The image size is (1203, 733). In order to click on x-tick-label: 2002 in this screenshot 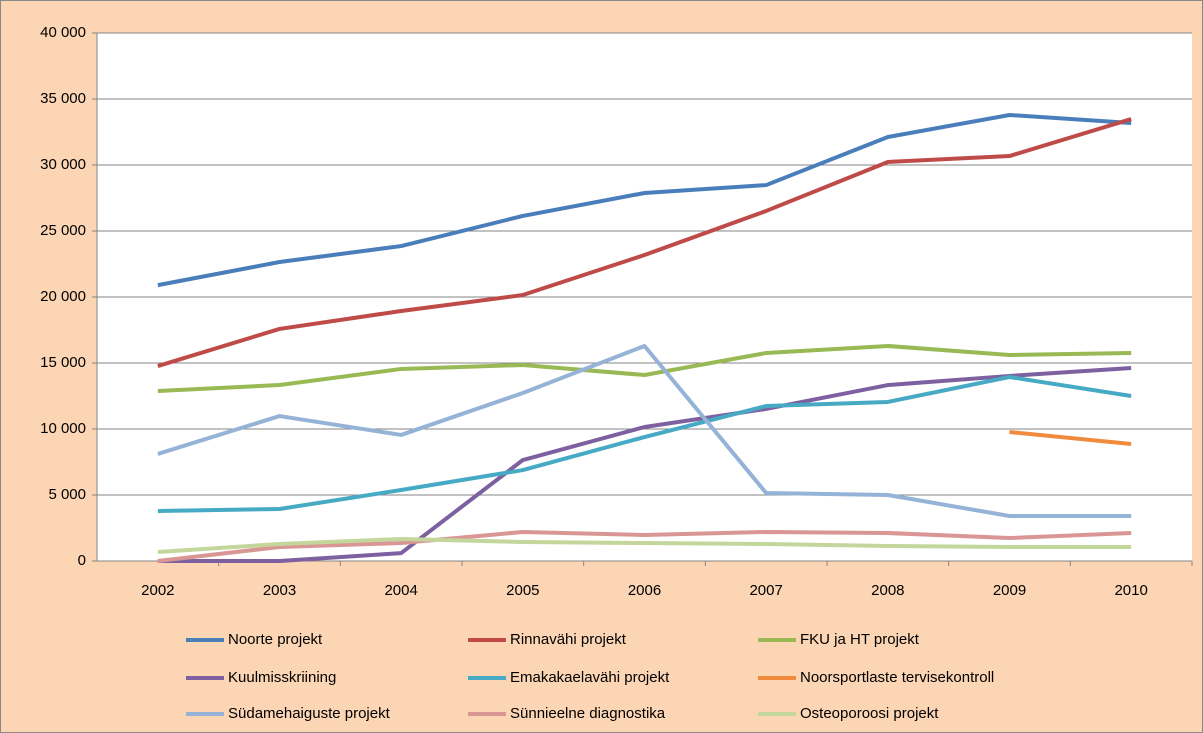, I will do `click(157, 590)`.